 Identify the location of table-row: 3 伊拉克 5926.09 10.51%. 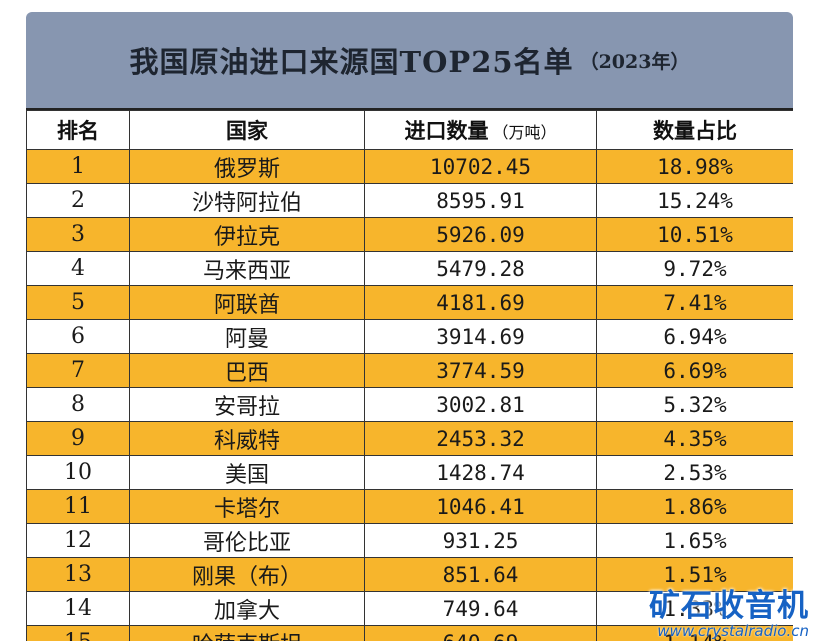
(409, 234).